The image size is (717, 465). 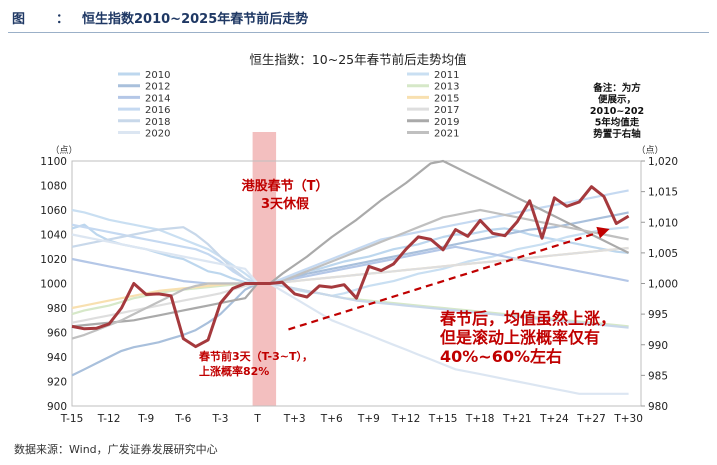 What do you see at coordinates (603, 232) in the screenshot?
I see `trend-arrow-head` at bounding box center [603, 232].